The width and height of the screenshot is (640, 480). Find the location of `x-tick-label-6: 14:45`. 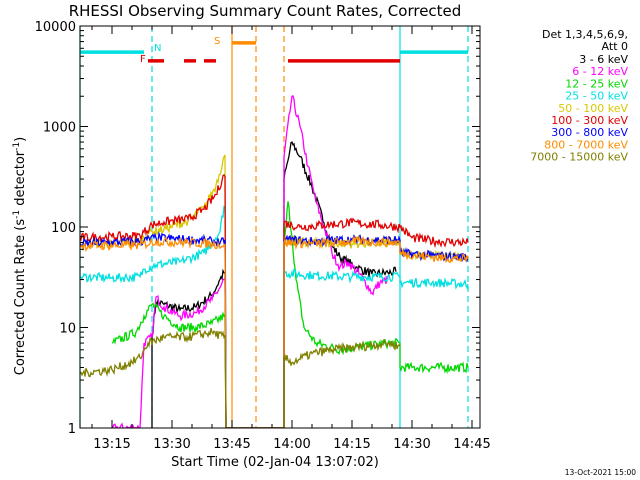

x-tick-label-6: 14:45 is located at coordinates (471, 444).